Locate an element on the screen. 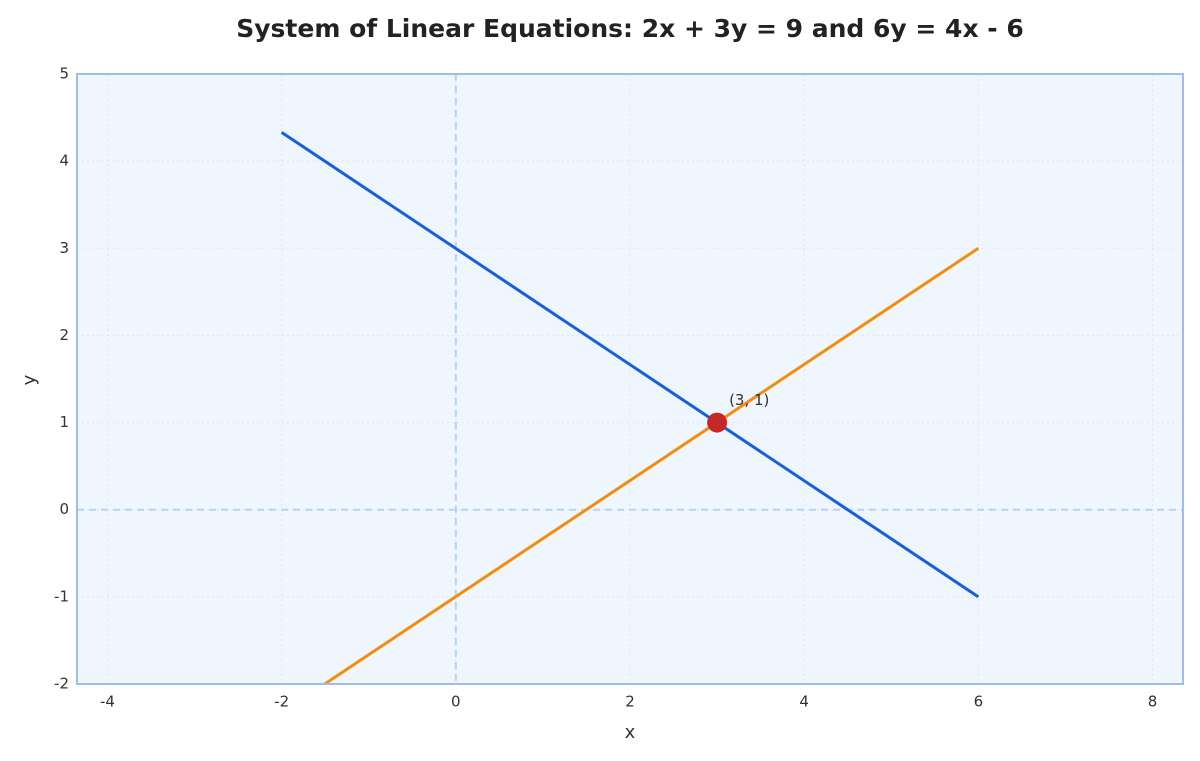  intersection-point is located at coordinates (717, 422).